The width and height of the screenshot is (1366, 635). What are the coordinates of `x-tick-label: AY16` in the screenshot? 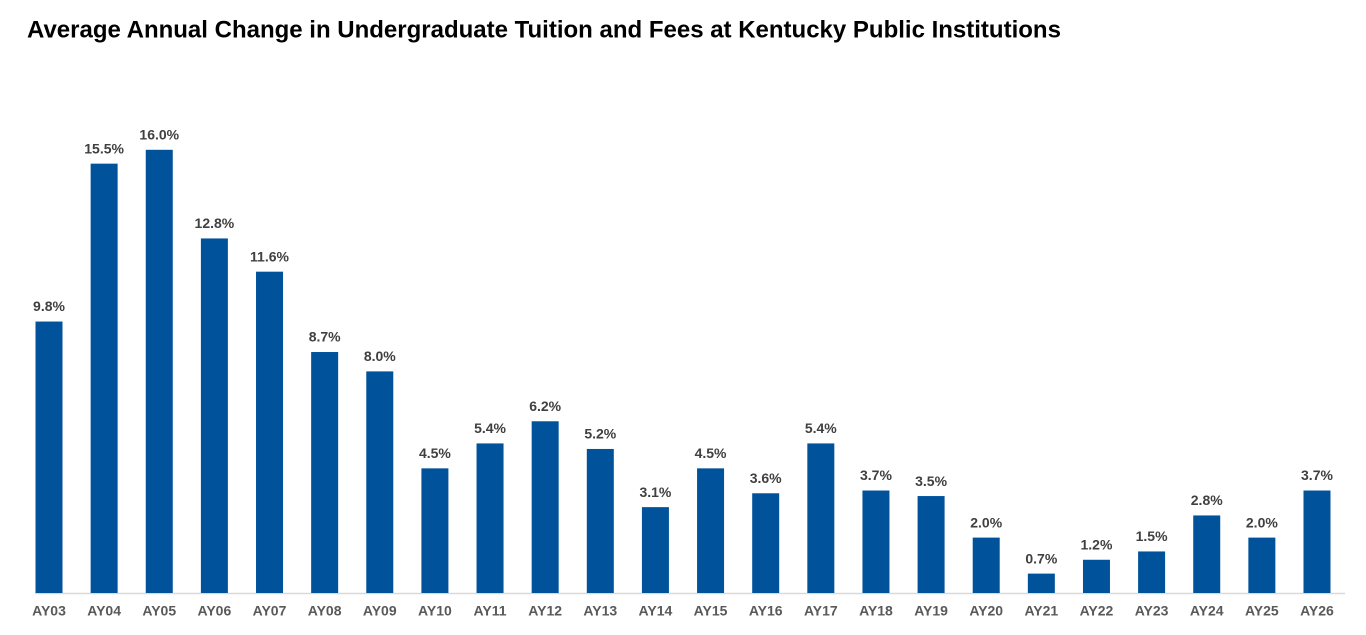 It's located at (766, 611).